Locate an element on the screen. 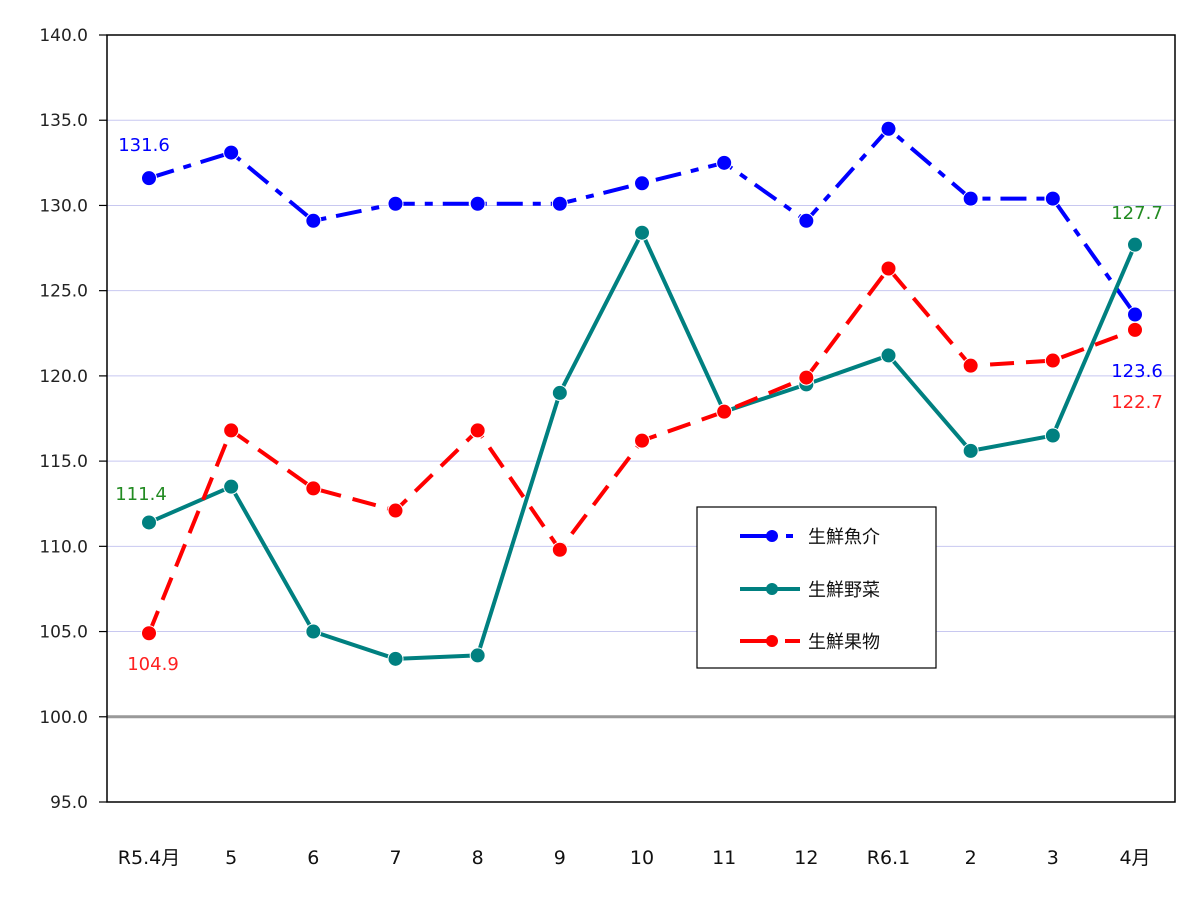 The image size is (1192, 908). x-tick-label: 12 is located at coordinates (806, 858).